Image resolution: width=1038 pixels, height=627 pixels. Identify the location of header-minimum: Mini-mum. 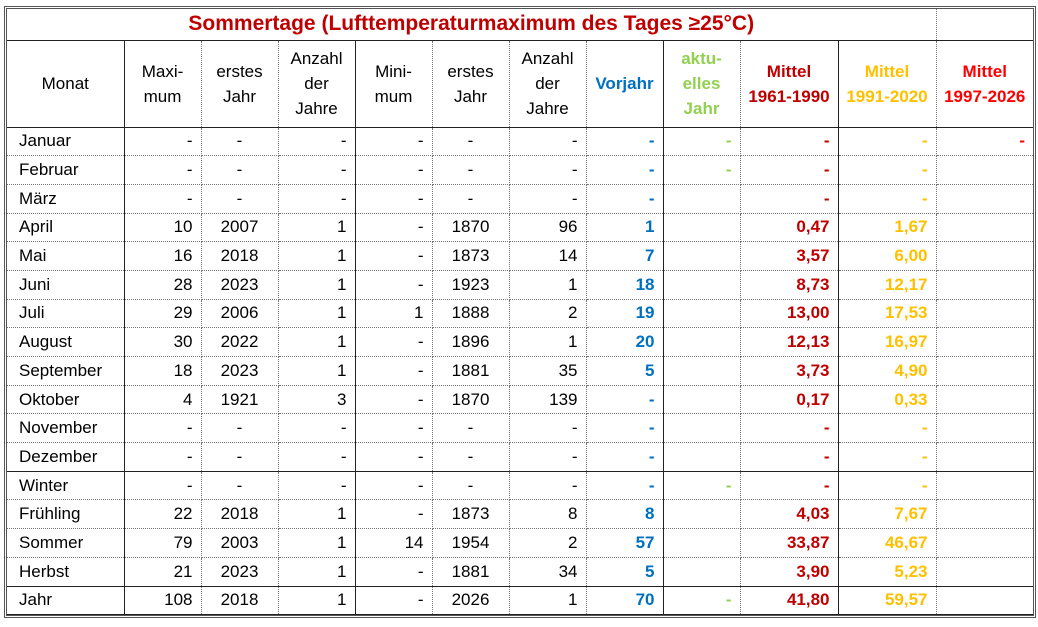
(394, 84).